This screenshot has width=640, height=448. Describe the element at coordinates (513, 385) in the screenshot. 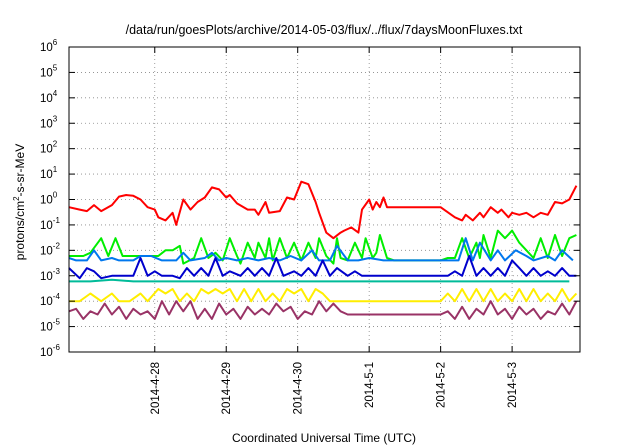

I see `x-tick-label: 2014-5-3` at that location.